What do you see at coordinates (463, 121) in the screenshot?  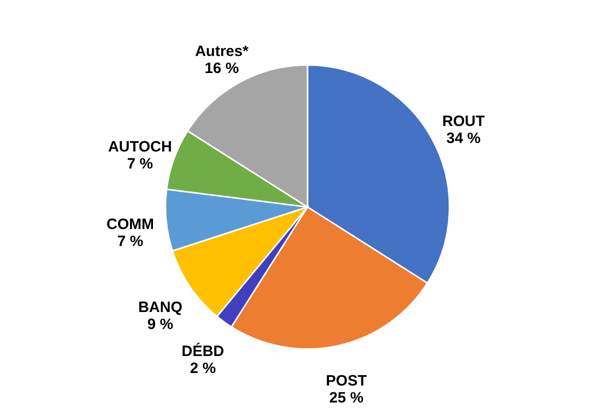 I see `slice-label: ROUT` at bounding box center [463, 121].